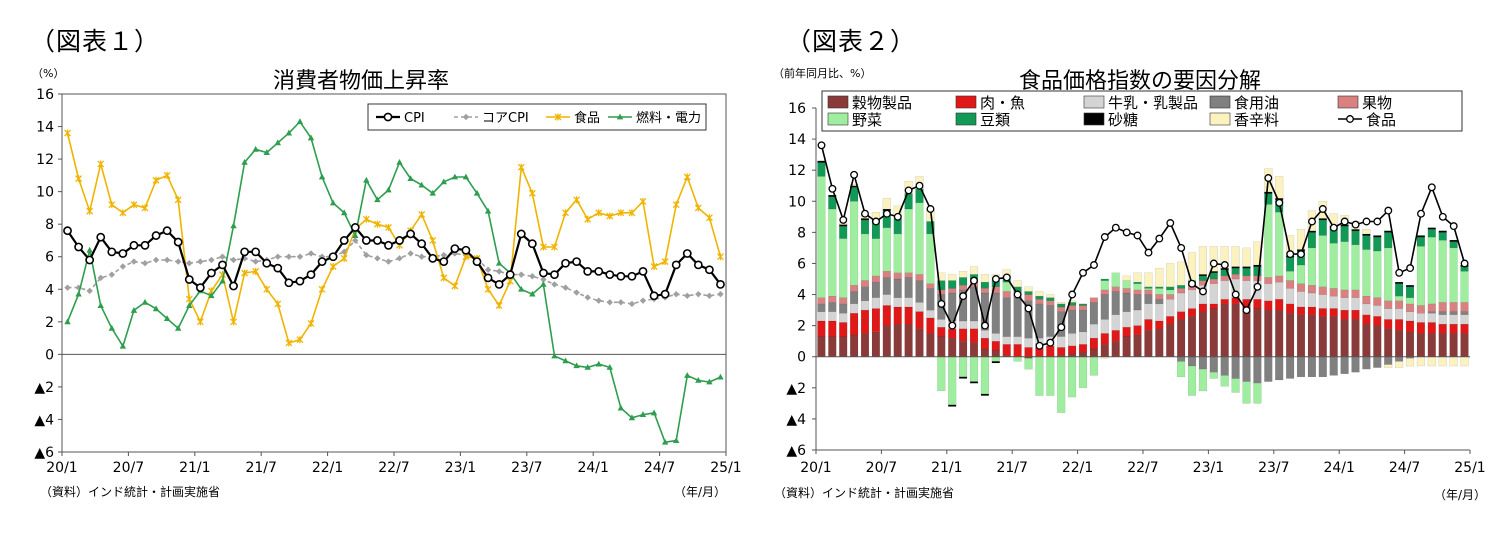 Image resolution: width=1508 pixels, height=541 pixels. What do you see at coordinates (882, 103) in the screenshot?
I see `chart2-legend-label: 穀物製品` at bounding box center [882, 103].